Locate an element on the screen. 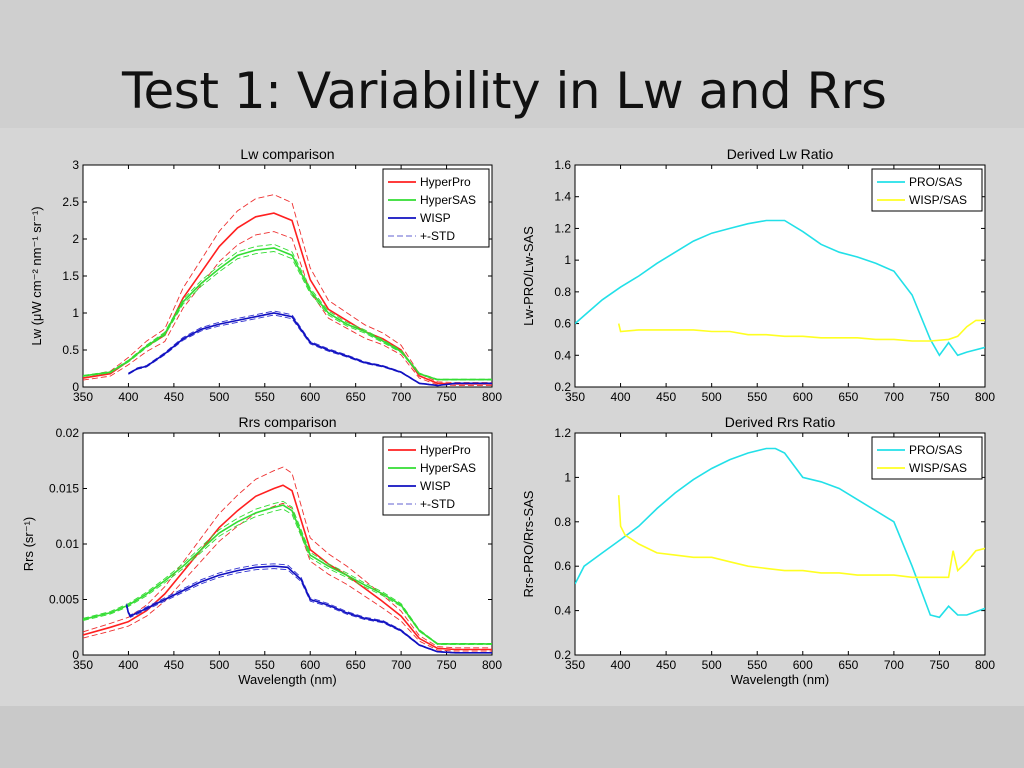  series-line-wisp is located at coordinates (308, 609).